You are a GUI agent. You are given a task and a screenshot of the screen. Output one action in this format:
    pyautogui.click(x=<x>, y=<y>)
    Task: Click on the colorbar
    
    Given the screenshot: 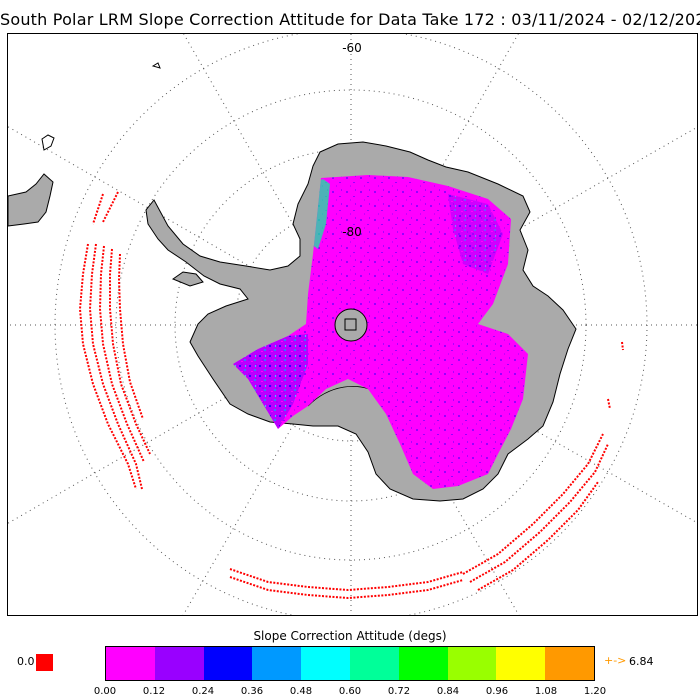 What is the action you would take?
    pyautogui.click(x=350, y=663)
    